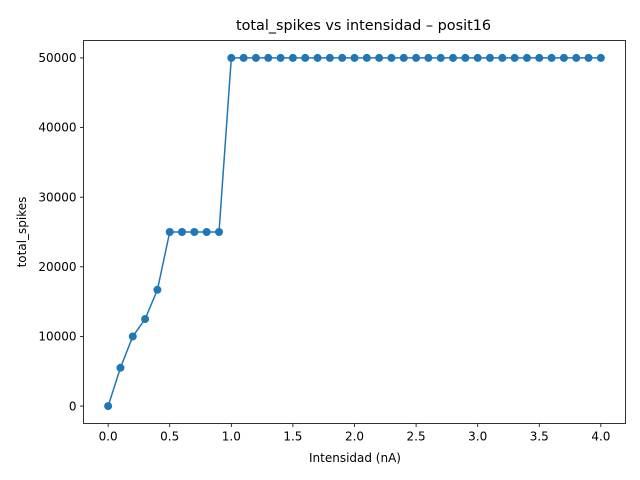  Describe the element at coordinates (22, 232) in the screenshot. I see `y-axis-label: total_spikes` at that location.